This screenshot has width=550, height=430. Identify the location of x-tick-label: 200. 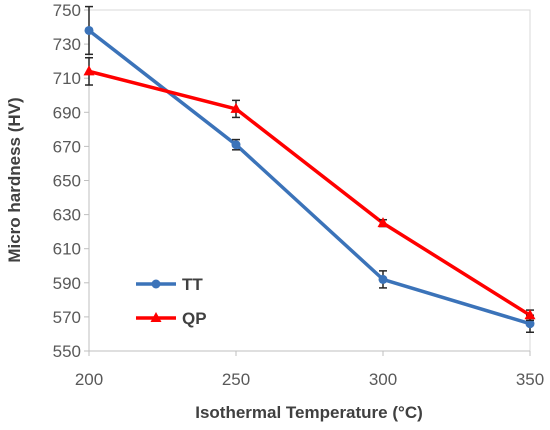
(89, 379).